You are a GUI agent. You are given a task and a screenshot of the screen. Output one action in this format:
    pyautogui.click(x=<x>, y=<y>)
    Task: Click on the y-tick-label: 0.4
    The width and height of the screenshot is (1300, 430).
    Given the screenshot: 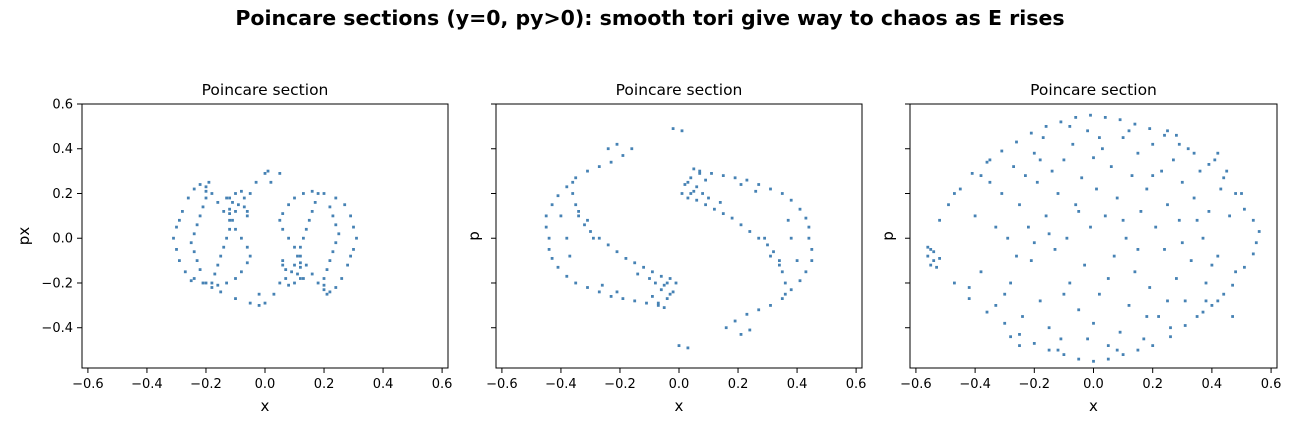 What is the action you would take?
    pyautogui.click(x=62, y=149)
    